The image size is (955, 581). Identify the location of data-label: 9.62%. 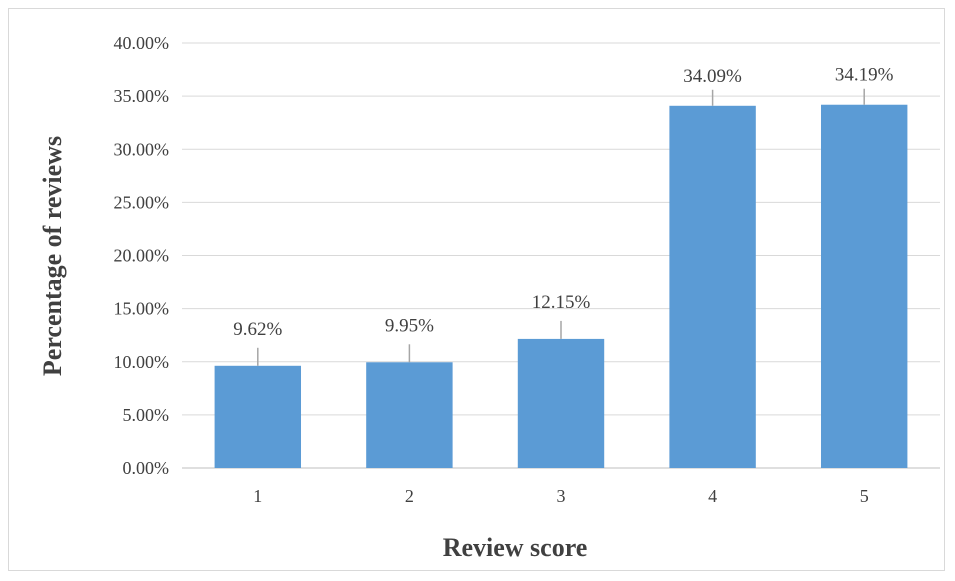
(257, 329).